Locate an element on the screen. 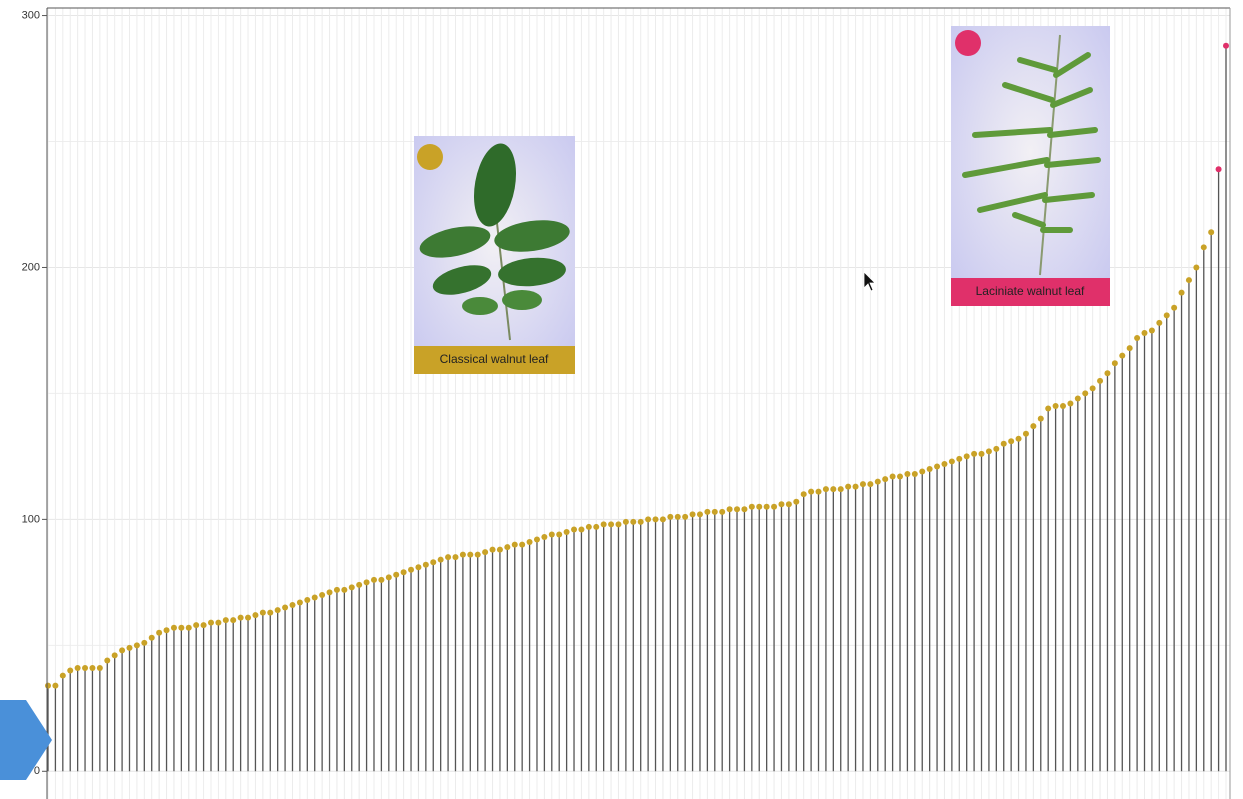  y-tick-label: 100 is located at coordinates (31, 519).